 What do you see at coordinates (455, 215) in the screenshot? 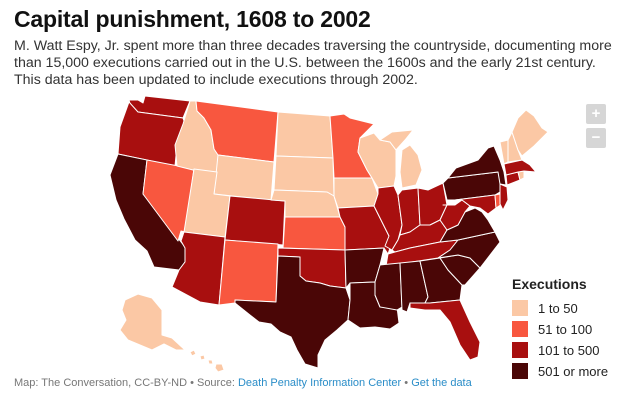
I see `state-WV` at bounding box center [455, 215].